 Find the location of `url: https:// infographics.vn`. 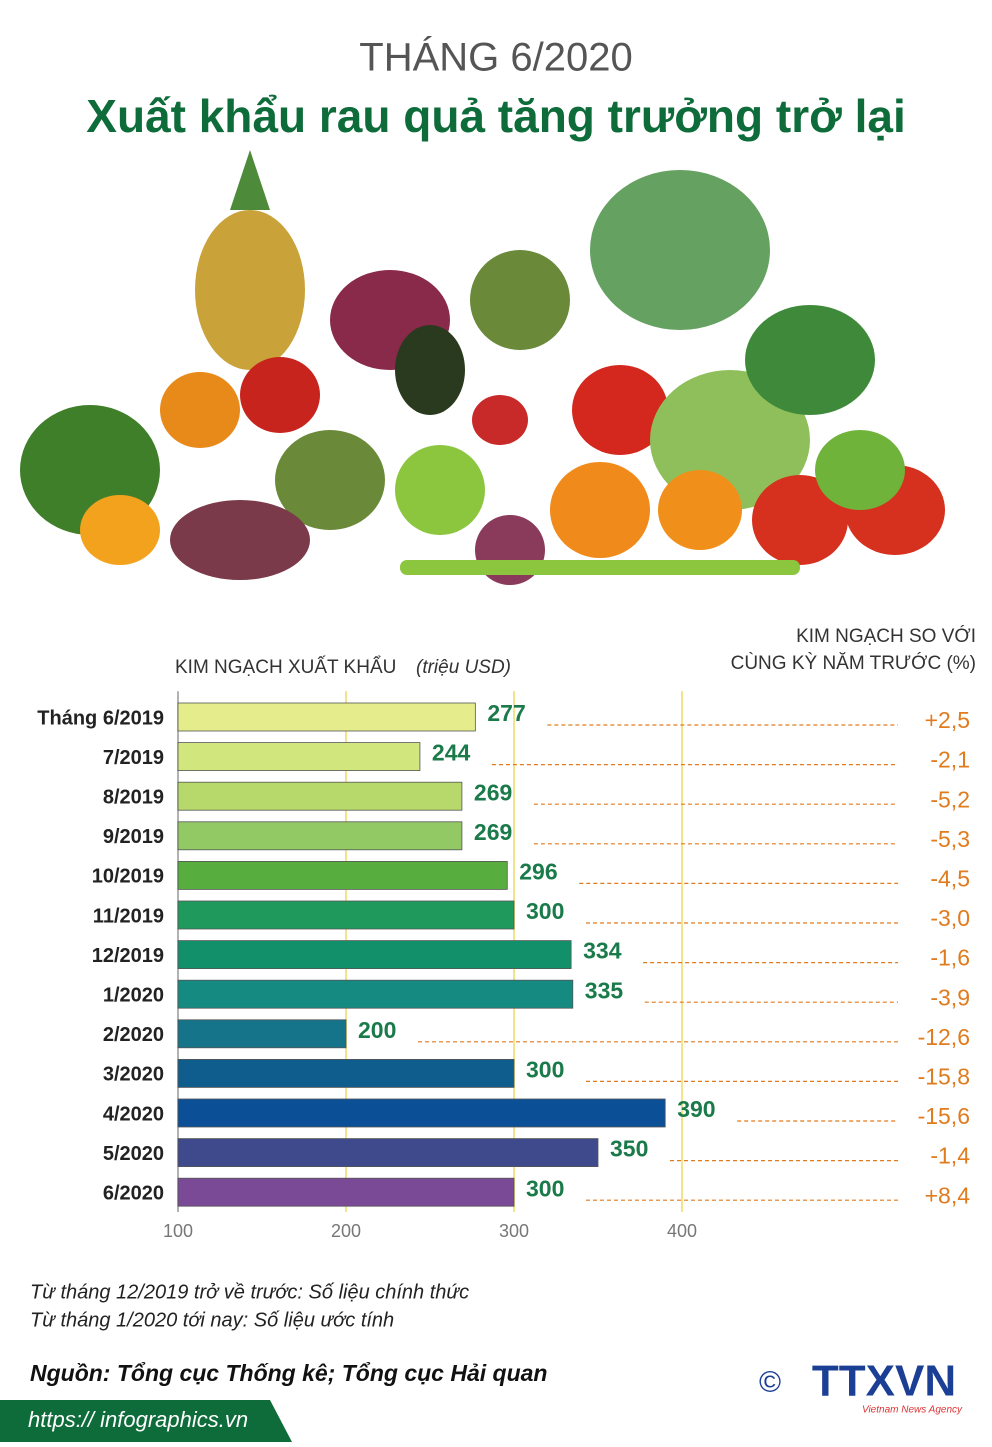

url: https:// infographics.vn is located at coordinates (138, 1419).